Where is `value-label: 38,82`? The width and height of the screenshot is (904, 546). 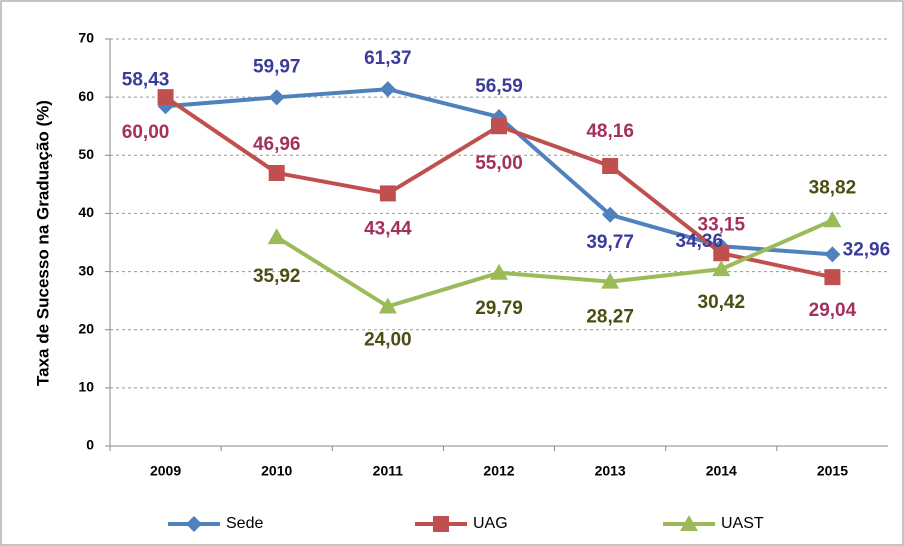 value-label: 38,82 is located at coordinates (833, 187).